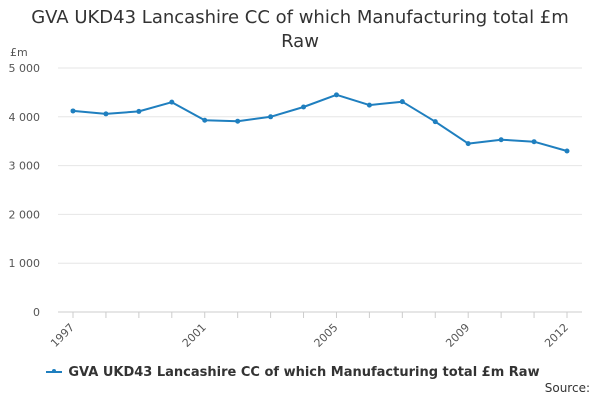  Describe the element at coordinates (320, 122) in the screenshot. I see `series-line` at that location.